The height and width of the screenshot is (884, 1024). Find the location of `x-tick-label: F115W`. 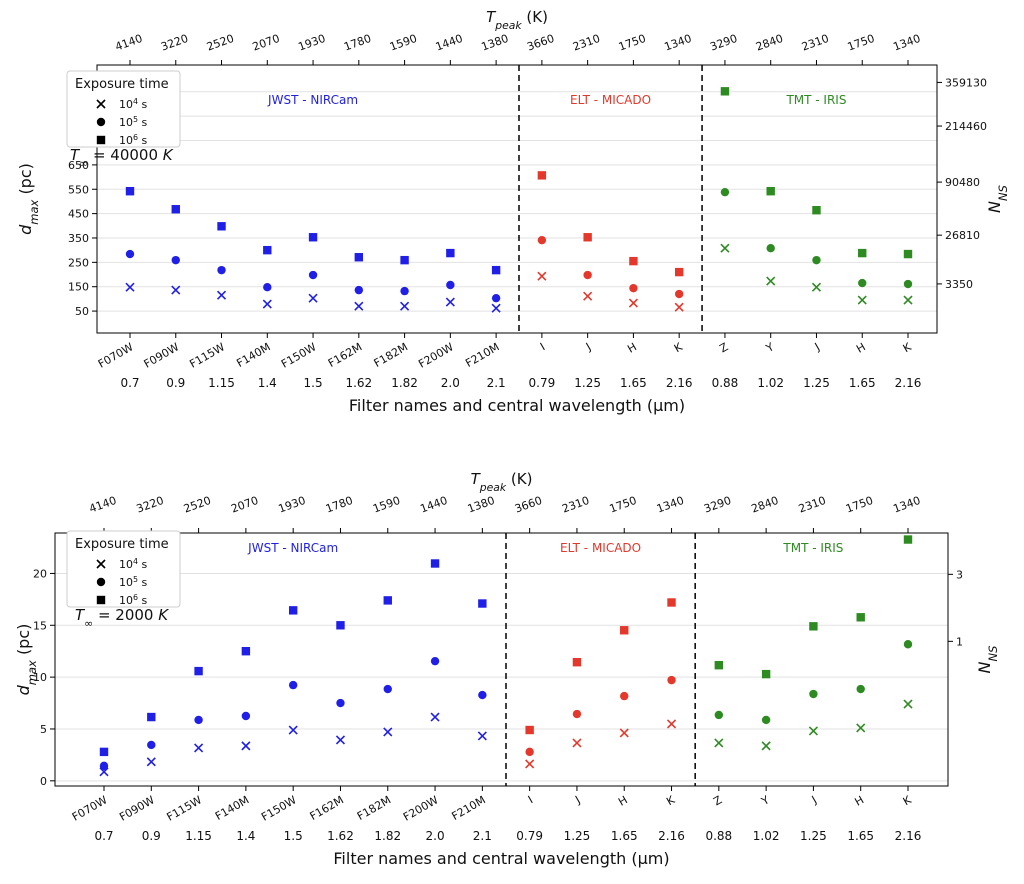

x-tick-label: F115W is located at coordinates (185, 808).